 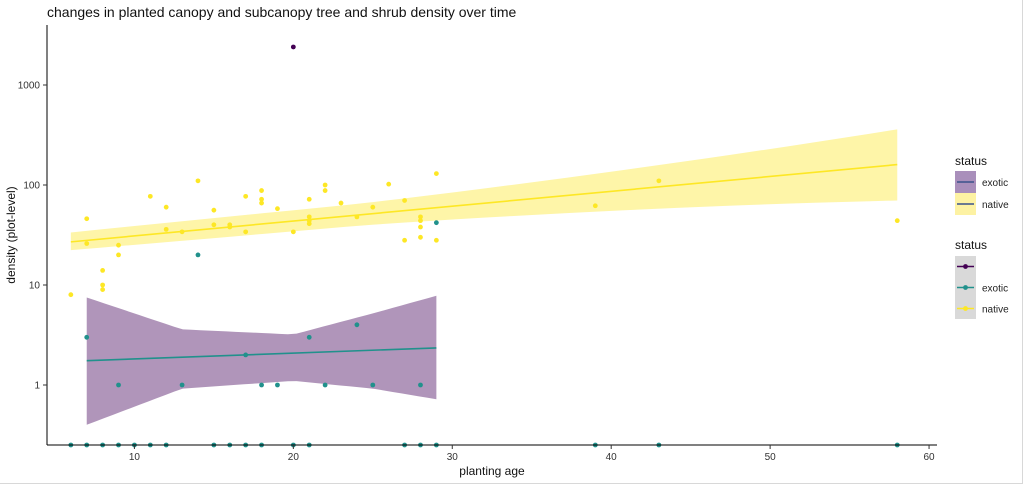 What do you see at coordinates (612, 457) in the screenshot?
I see `x-tick-label: 40` at bounding box center [612, 457].